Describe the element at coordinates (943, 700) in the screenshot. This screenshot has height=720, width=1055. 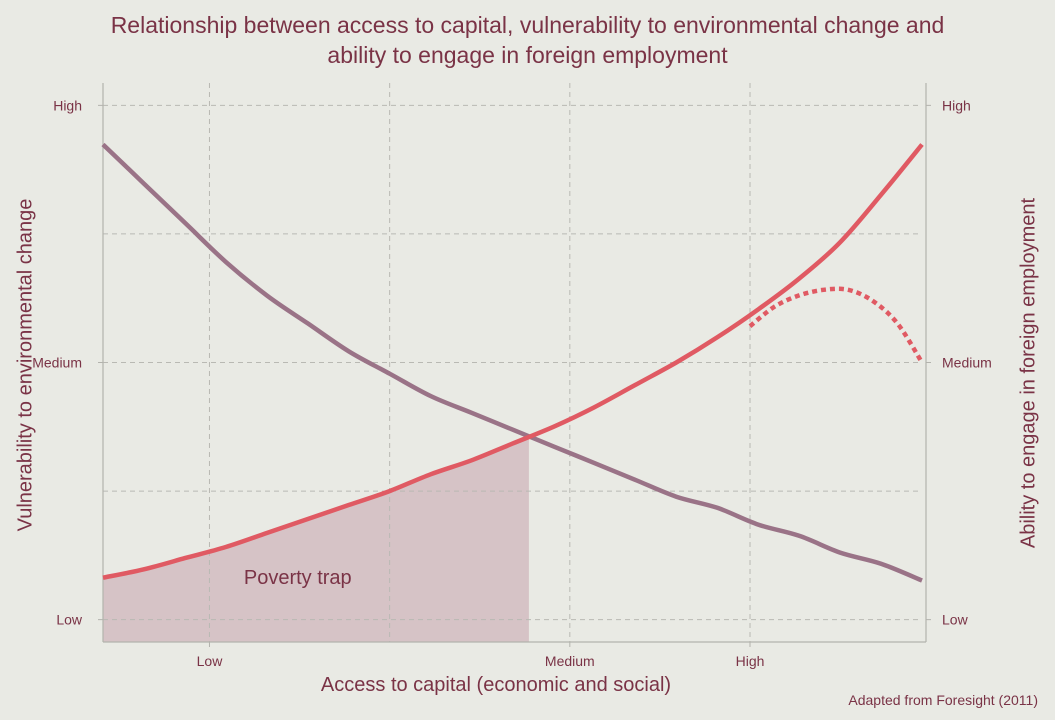
I see `source-note: Adapted from Foresight (2011)` at that location.